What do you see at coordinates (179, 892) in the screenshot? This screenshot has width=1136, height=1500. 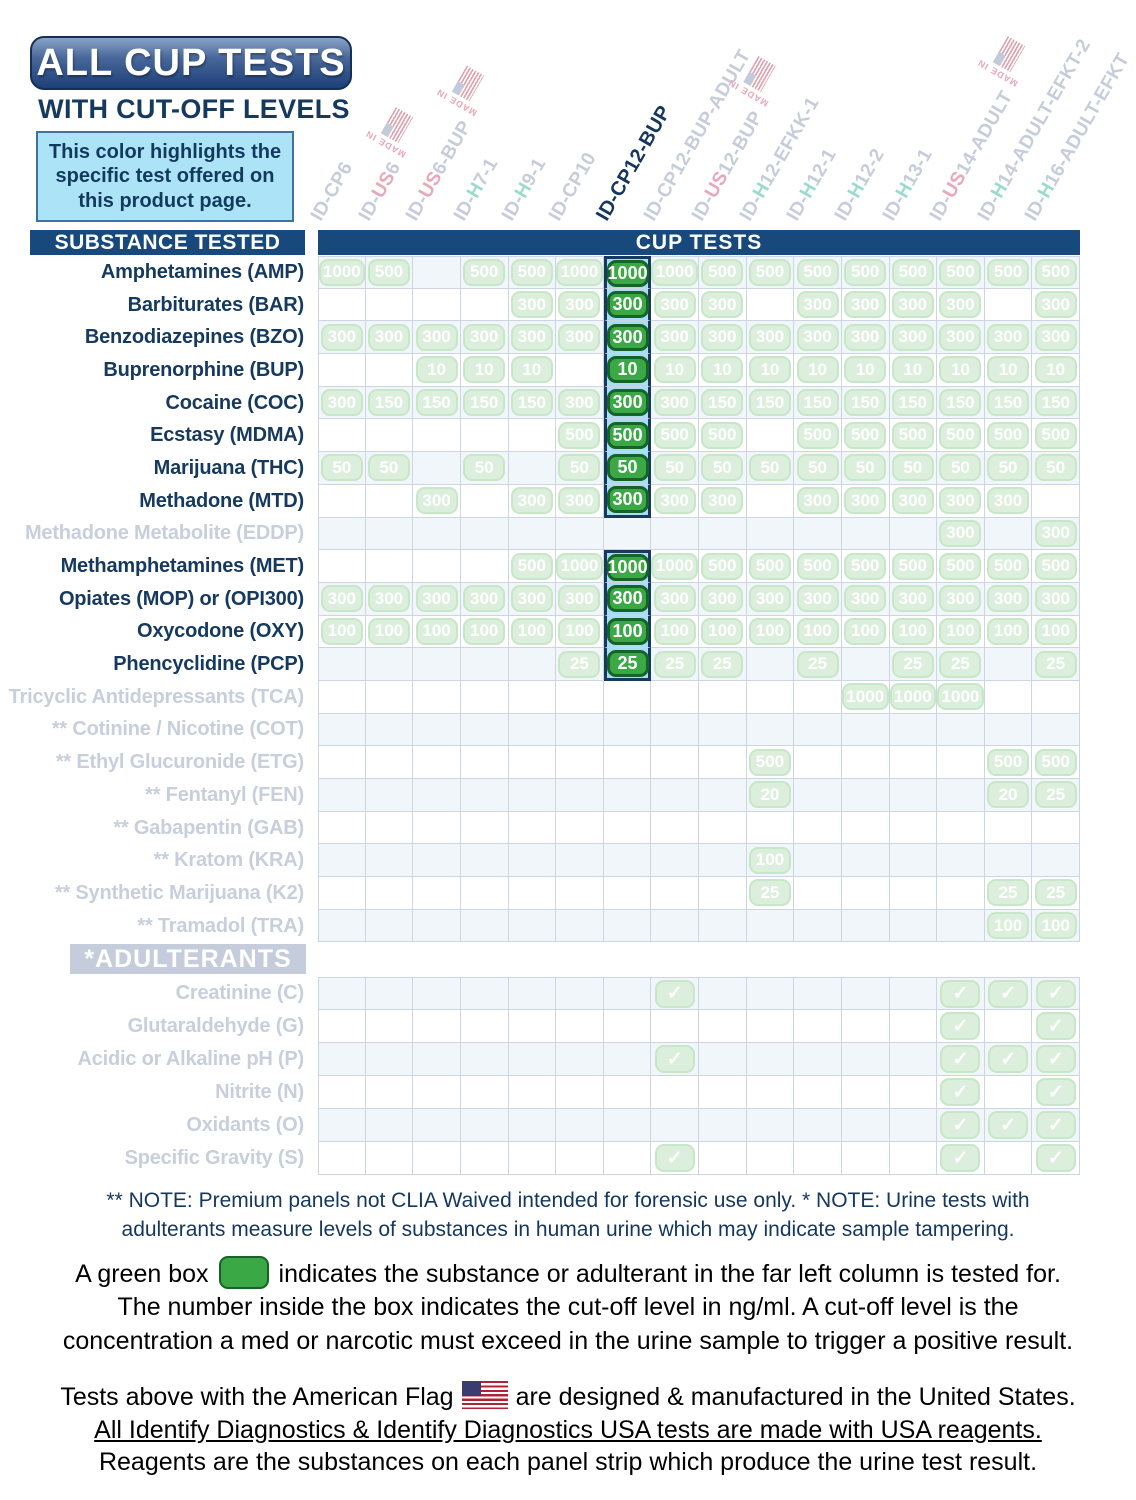 I see `row-label: ** Synthetic Marijuana (K2)` at bounding box center [179, 892].